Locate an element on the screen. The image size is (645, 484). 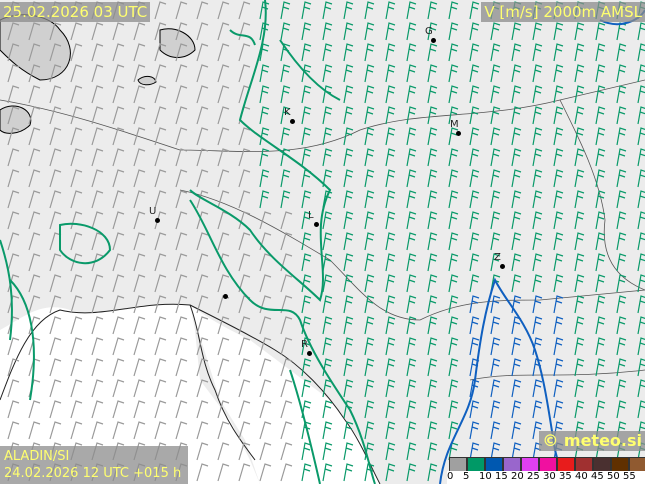
city-label: K is located at coordinates (287, 112).